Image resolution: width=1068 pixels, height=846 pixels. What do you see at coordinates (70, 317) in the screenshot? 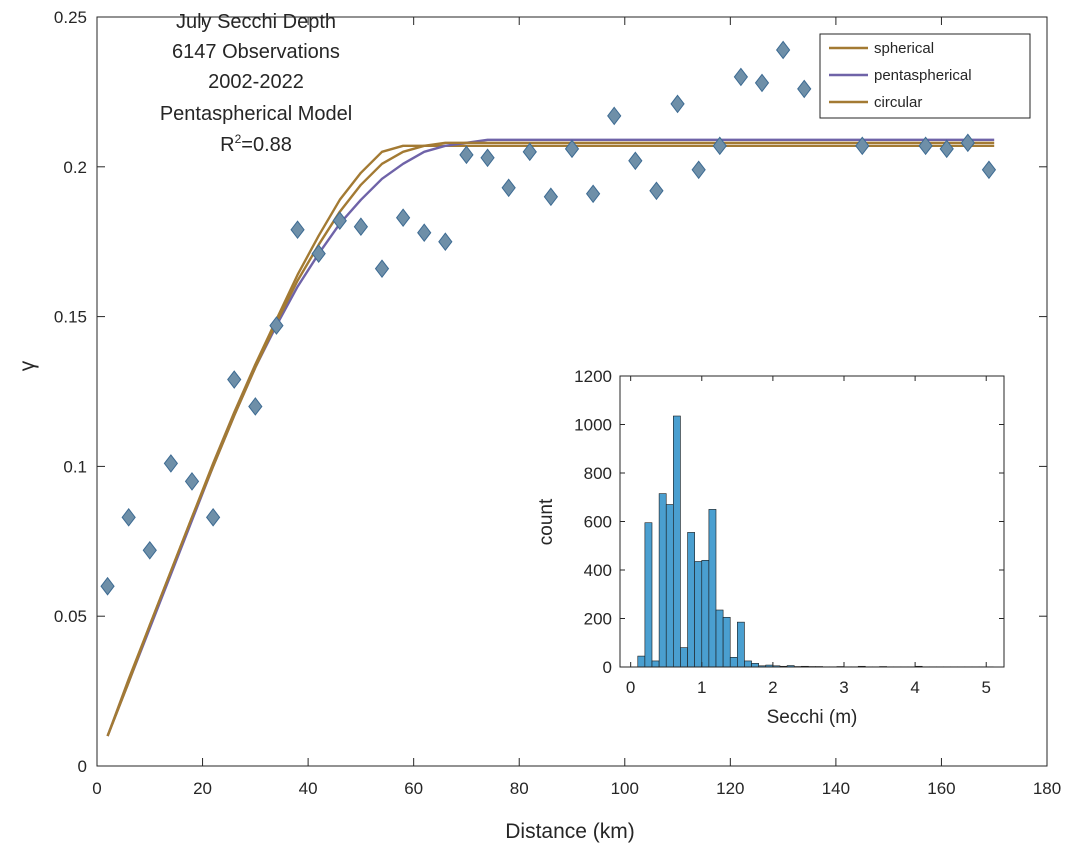
I see `y-tick-label: 0.15` at bounding box center [70, 317].